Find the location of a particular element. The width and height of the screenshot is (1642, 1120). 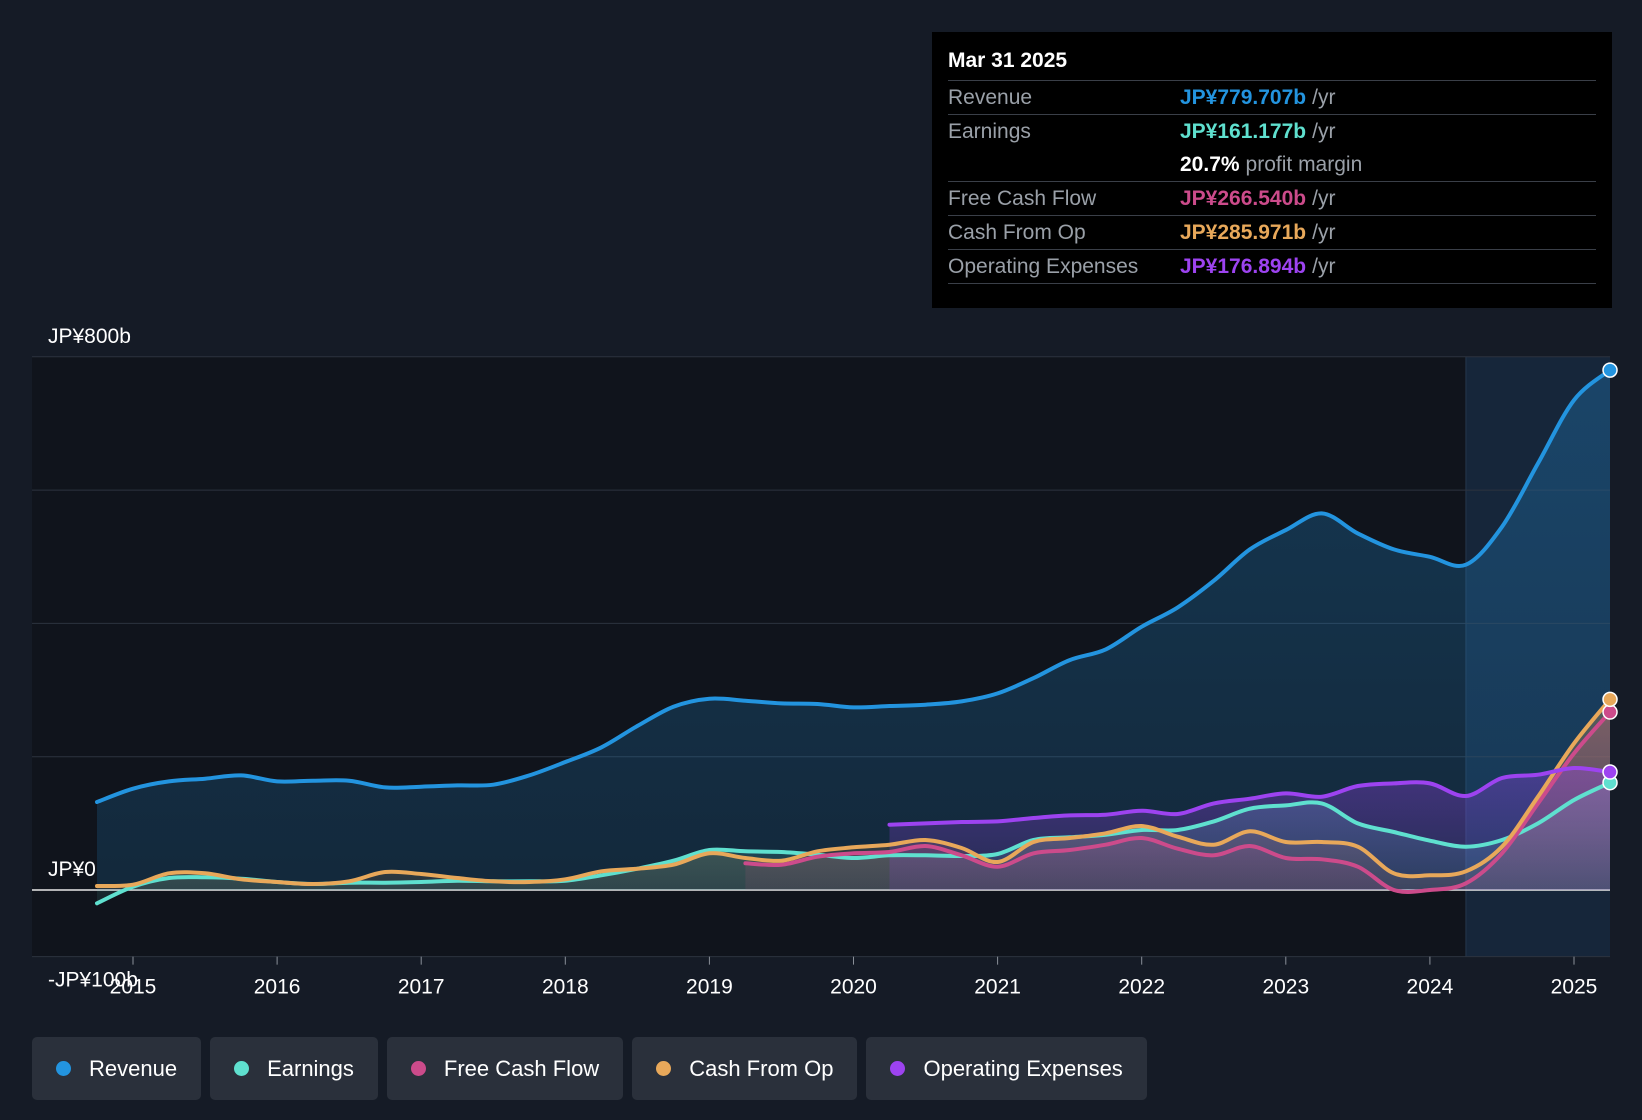

legend-label: Free Cash Flow is located at coordinates (521, 1068).